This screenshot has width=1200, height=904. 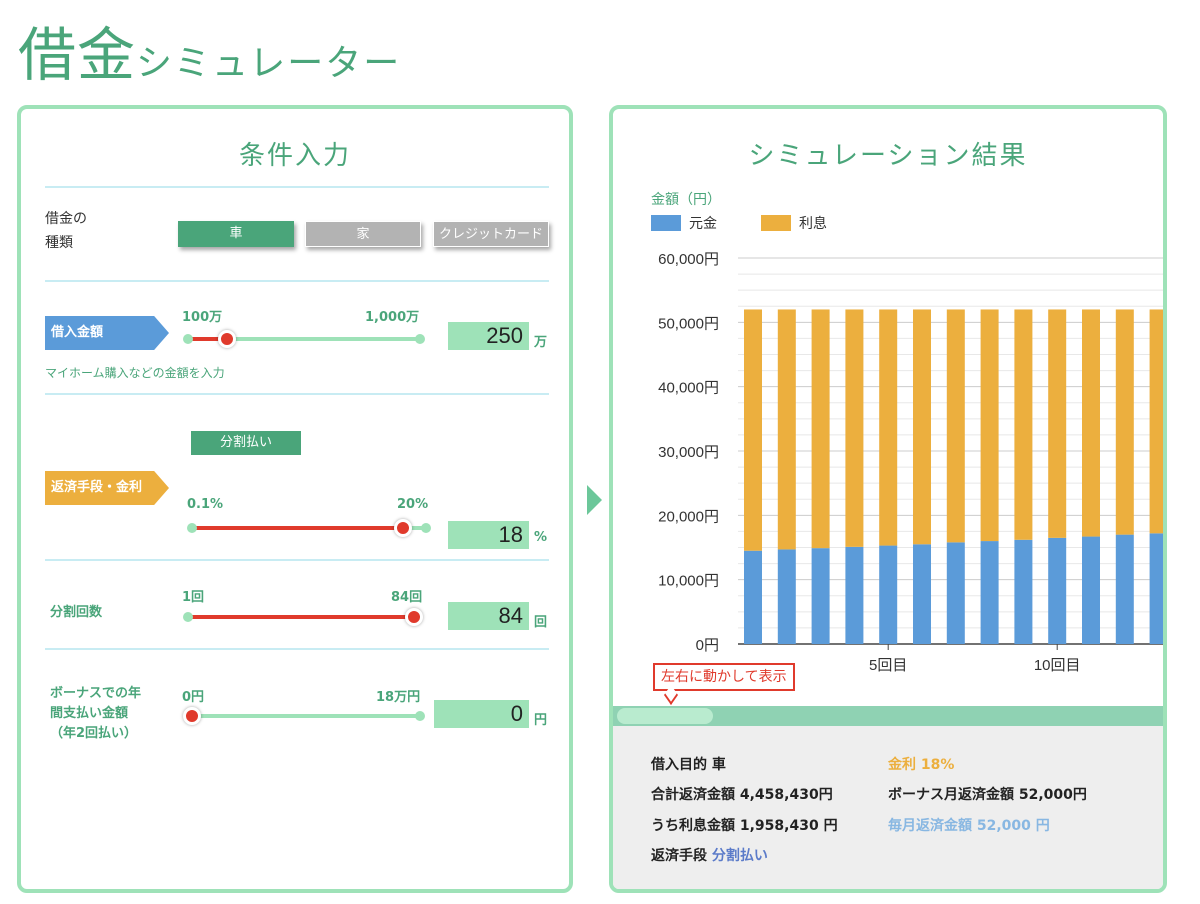 What do you see at coordinates (888, 716) in the screenshot?
I see `chart-scrollbar` at bounding box center [888, 716].